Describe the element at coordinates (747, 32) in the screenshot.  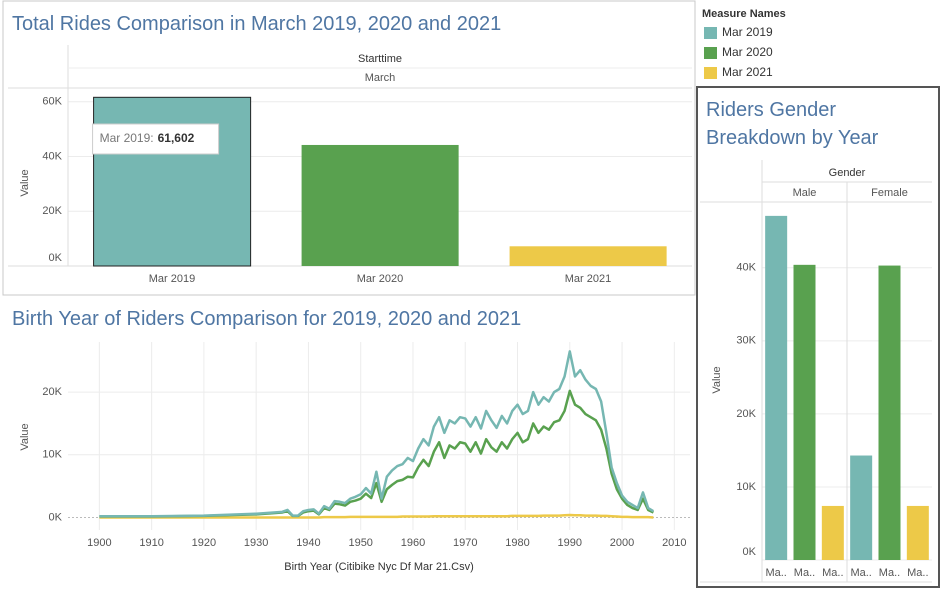
I see `legend-label: Mar 2019` at that location.